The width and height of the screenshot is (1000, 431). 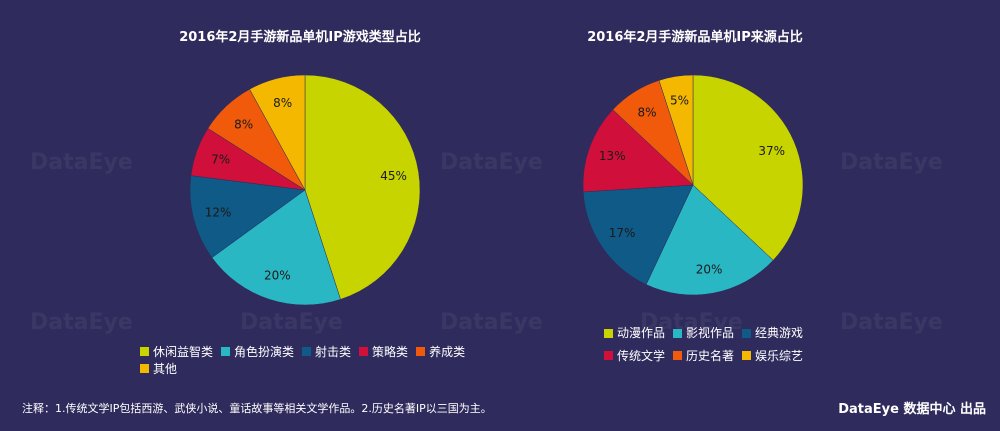 I want to click on legend-item: 历史名著, so click(x=703, y=356).